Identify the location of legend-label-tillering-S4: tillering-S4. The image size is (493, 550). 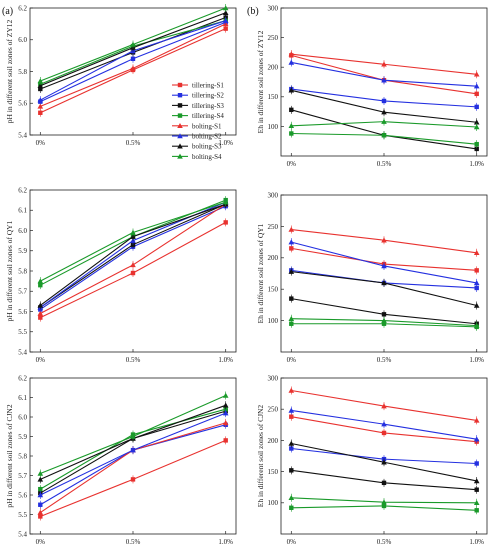
(208, 116).